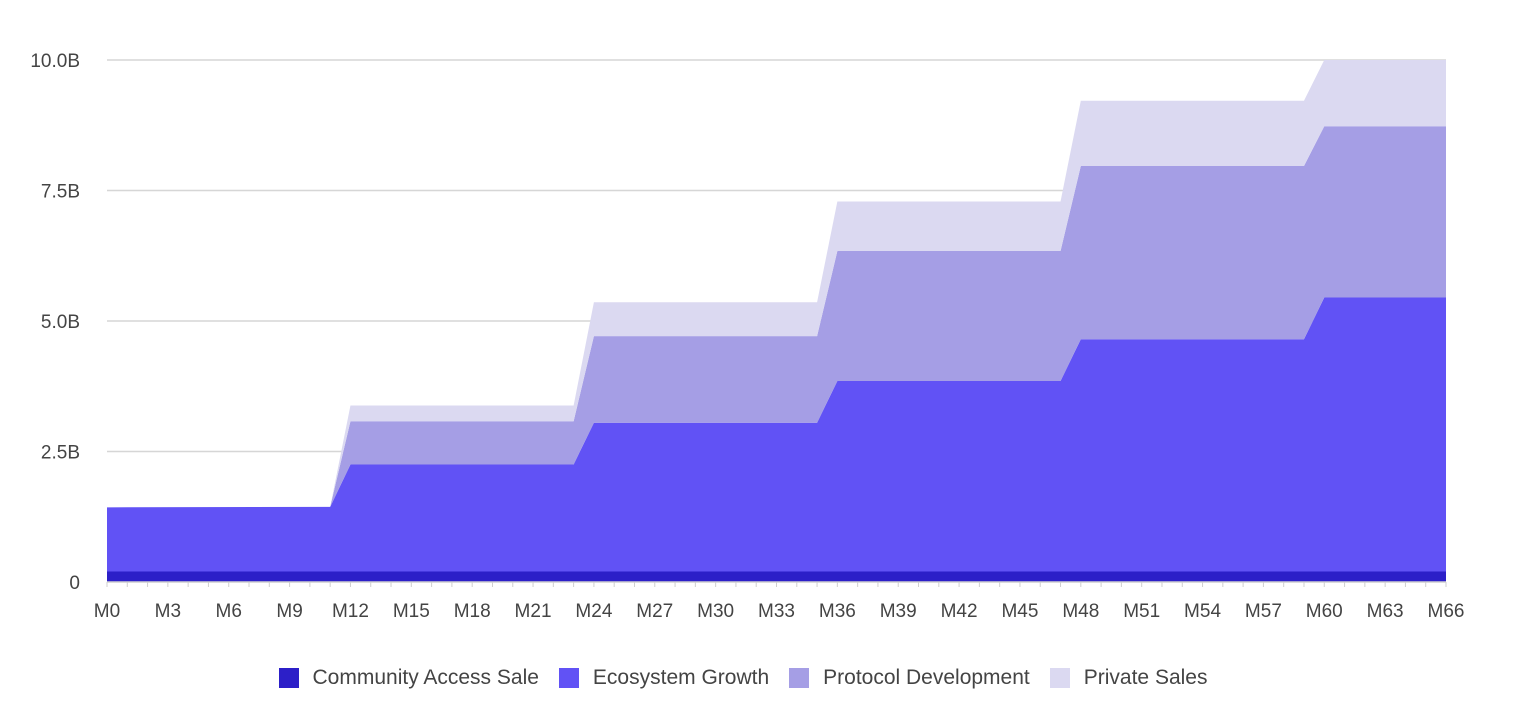 This screenshot has width=1528, height=712. What do you see at coordinates (1446, 611) in the screenshot?
I see `x-tick-label: M66` at bounding box center [1446, 611].